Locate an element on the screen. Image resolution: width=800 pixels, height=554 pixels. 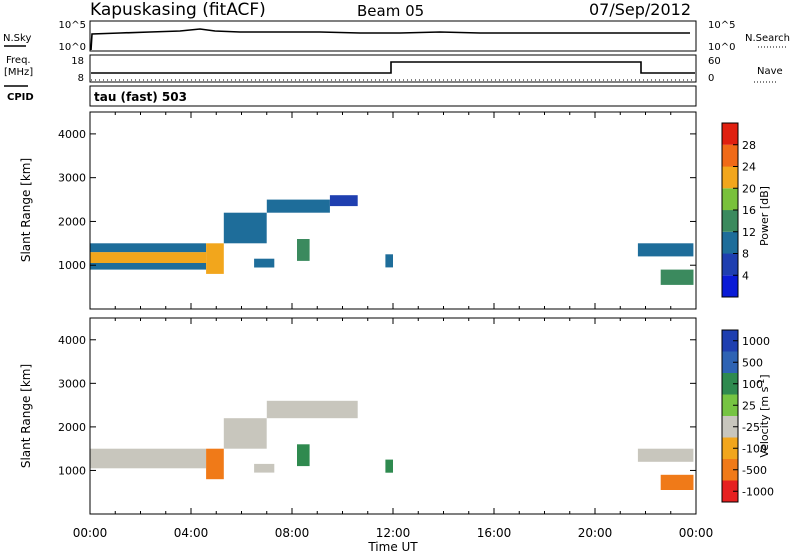
nsky-strip: N.Sky 10^5 10^0 10^5 10^0 N.Search is located at coordinates (396, 36).